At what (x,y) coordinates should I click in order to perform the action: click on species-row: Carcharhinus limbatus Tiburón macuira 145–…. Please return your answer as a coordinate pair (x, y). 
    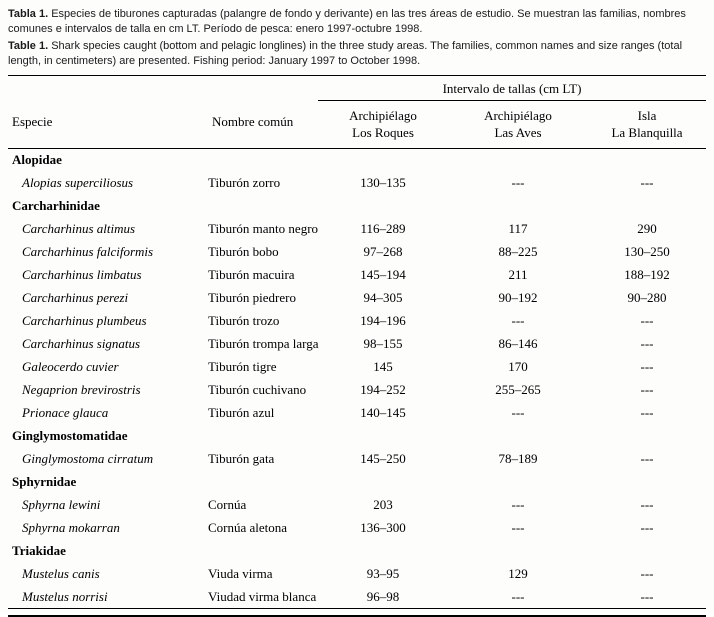
    Looking at the image, I should click on (357, 275).